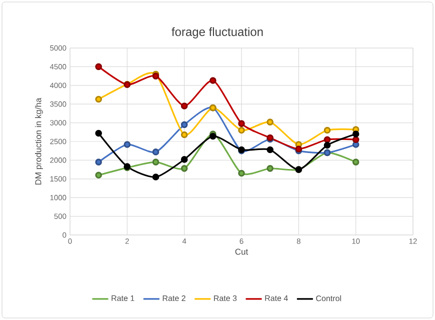 Image resolution: width=435 pixels, height=320 pixels. Describe the element at coordinates (276, 298) in the screenshot. I see `legend-label: Rate 4` at that location.